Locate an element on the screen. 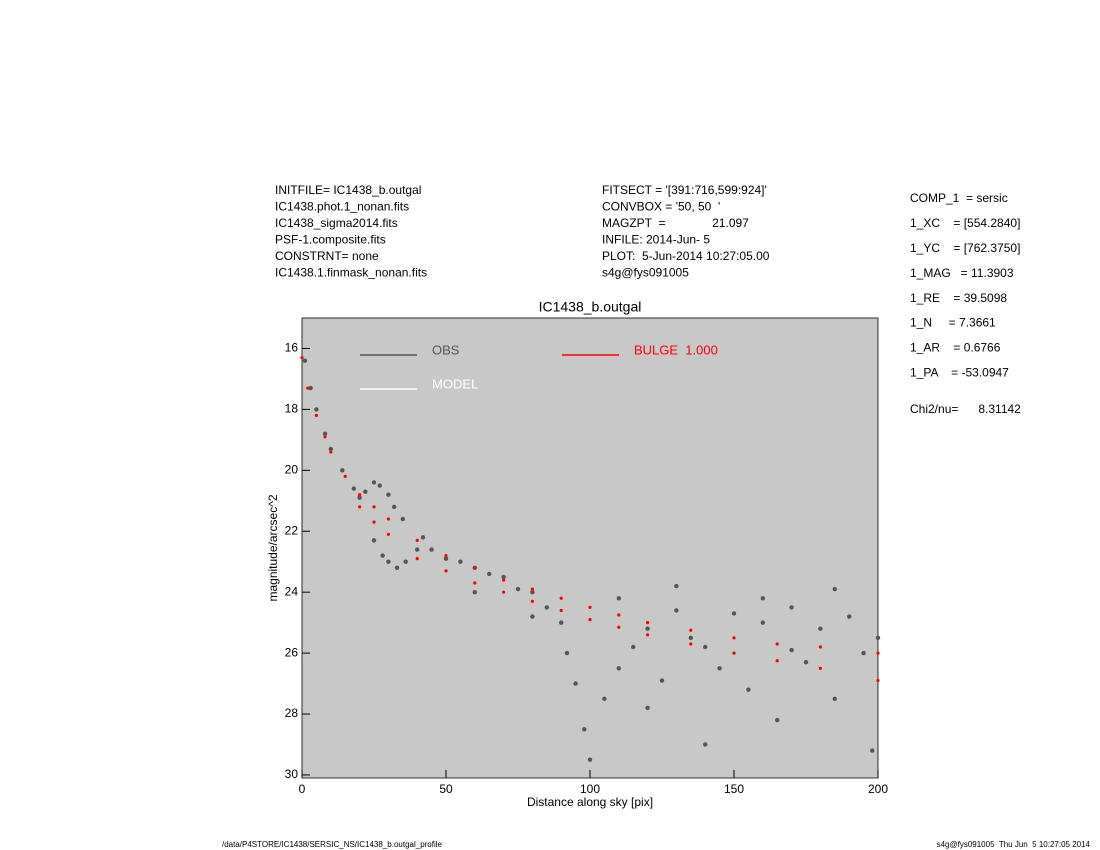 The height and width of the screenshot is (850, 1100). y-tick-label: 16 is located at coordinates (292, 348).